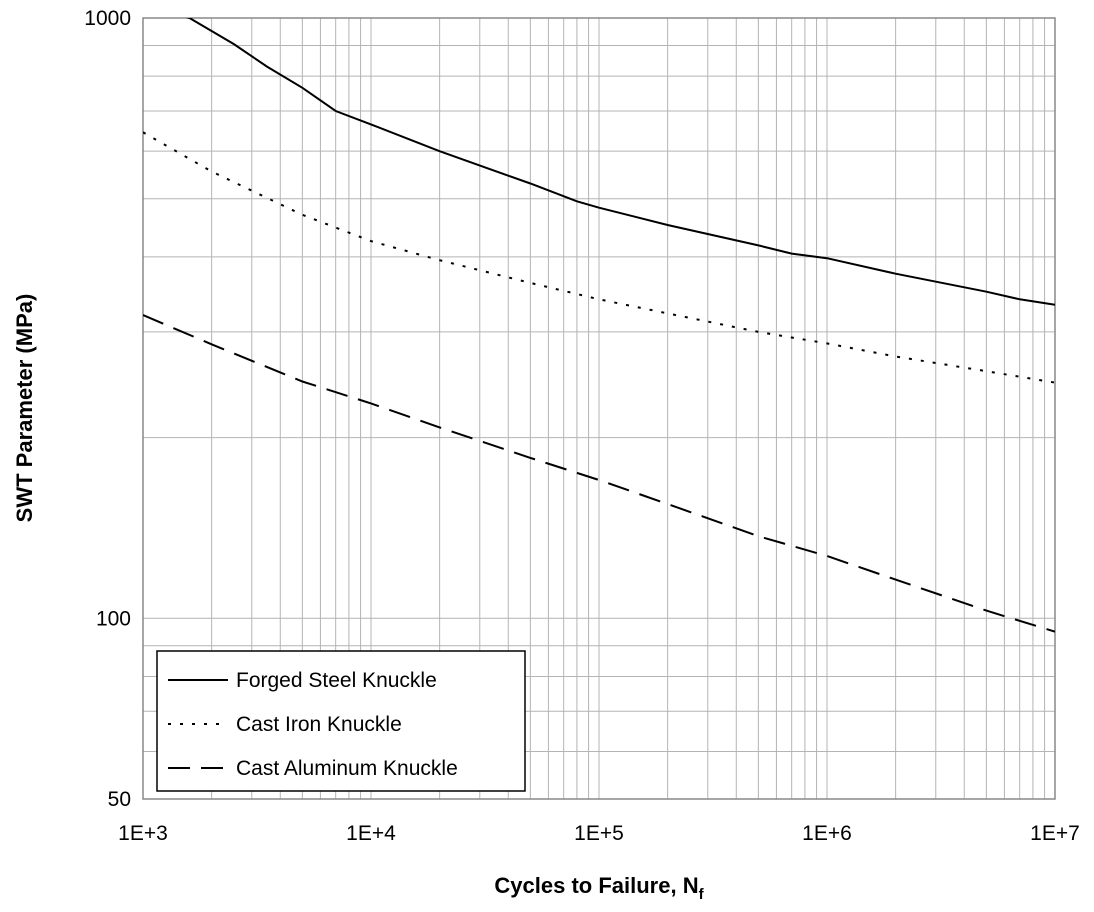 Image resolution: width=1094 pixels, height=912 pixels. What do you see at coordinates (336, 680) in the screenshot?
I see `legend-label-1: Forged Steel Knuckle` at bounding box center [336, 680].